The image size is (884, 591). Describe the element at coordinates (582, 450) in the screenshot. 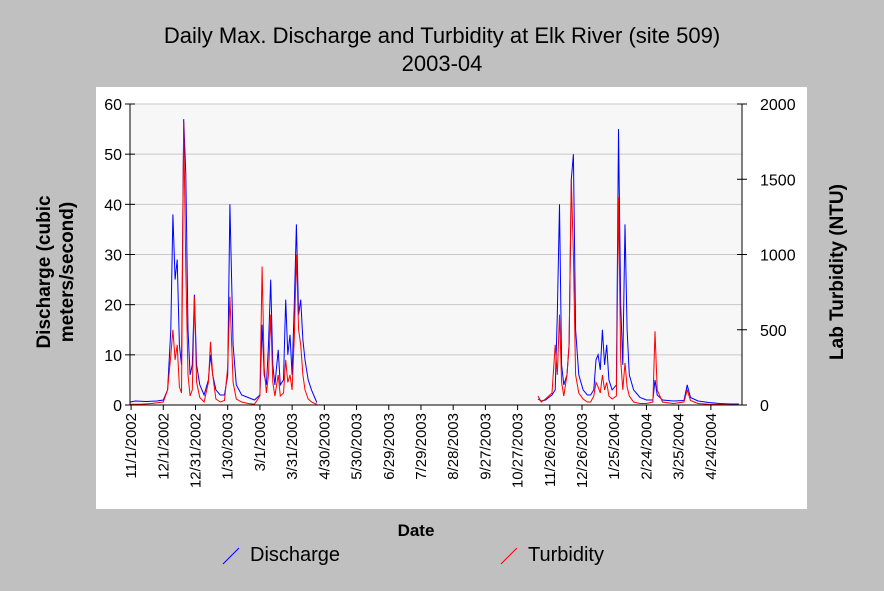

I see `x-tick-label: 12/26/2003` at that location.